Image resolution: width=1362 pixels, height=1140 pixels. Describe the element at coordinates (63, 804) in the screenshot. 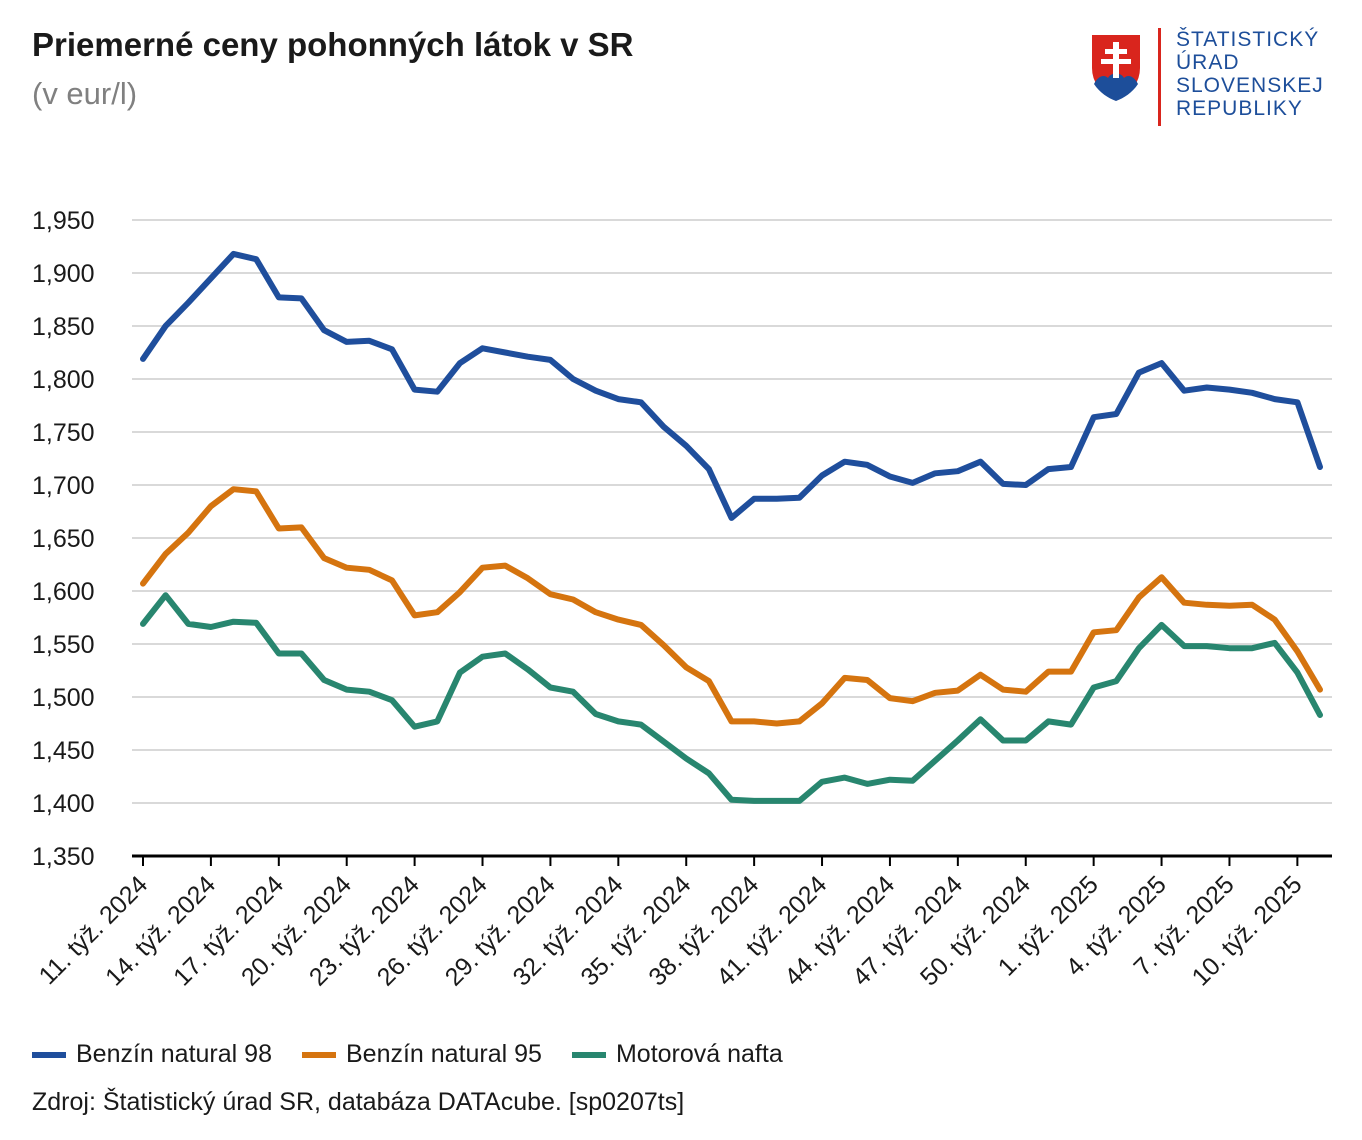

I see `y-tick-label: 1,400` at that location.